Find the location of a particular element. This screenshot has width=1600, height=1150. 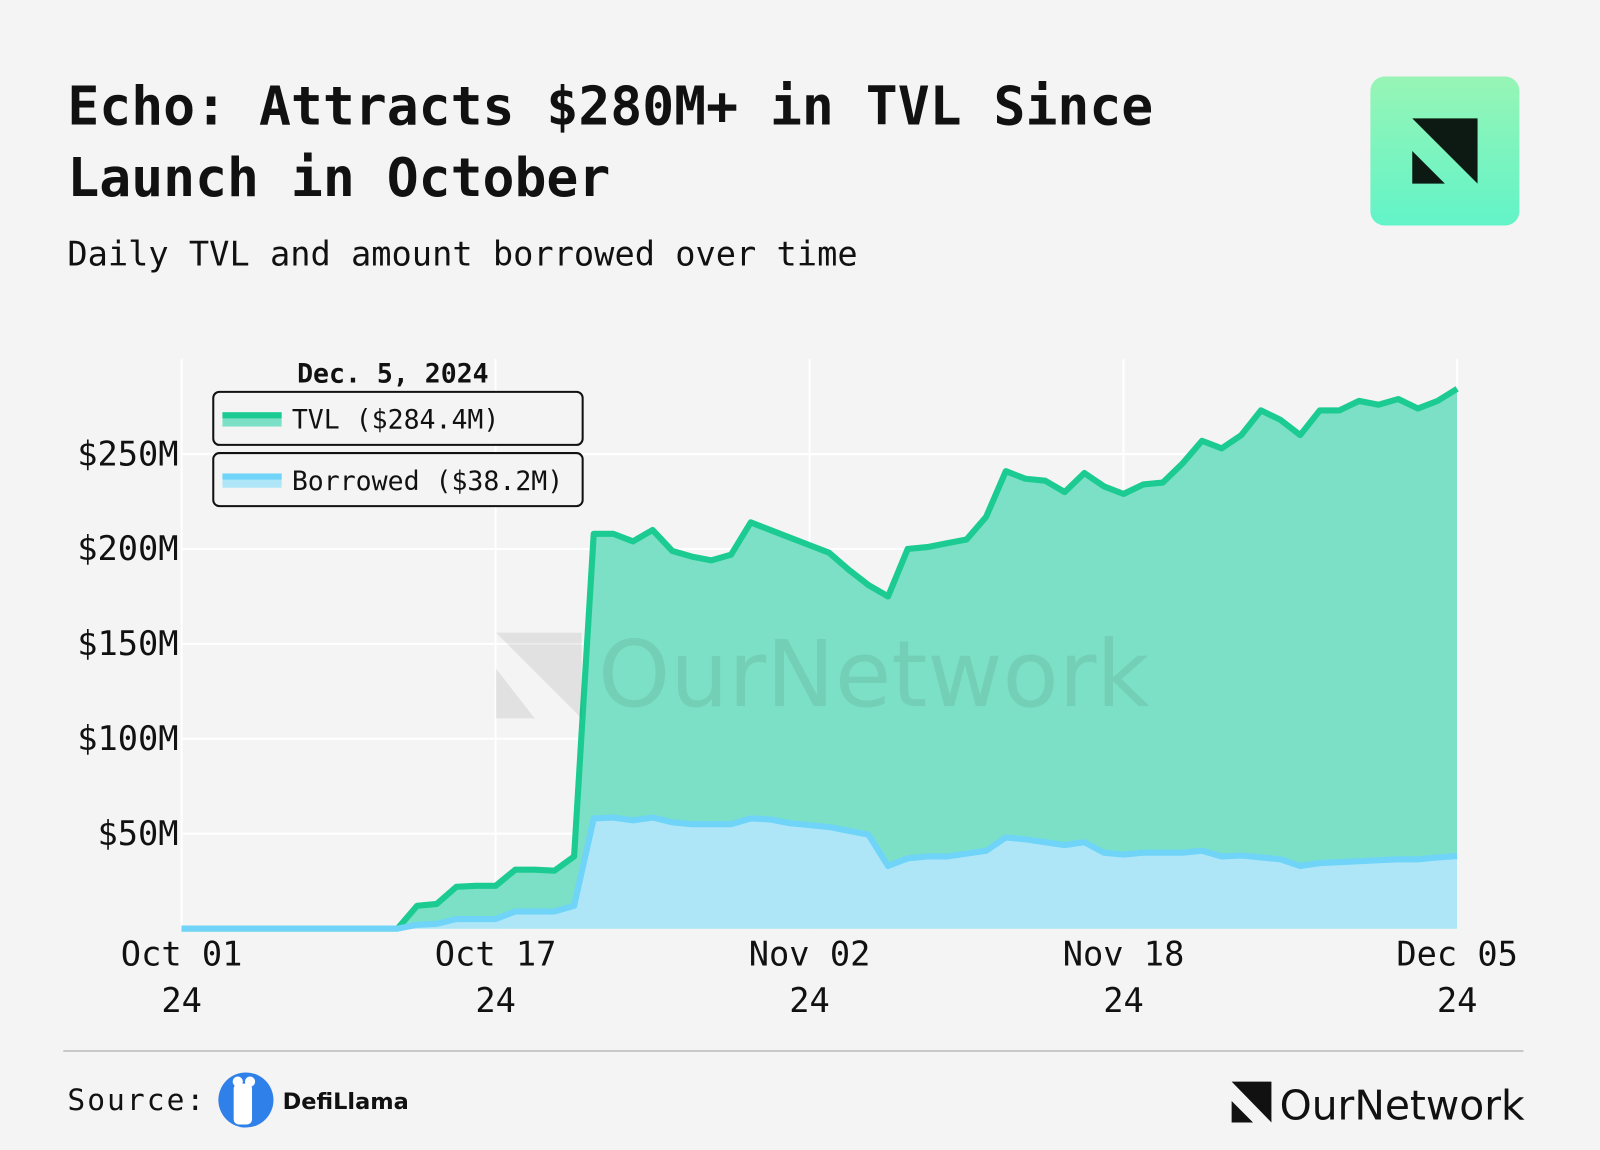

legend-label: TVL ($284.4M) is located at coordinates (396, 420).